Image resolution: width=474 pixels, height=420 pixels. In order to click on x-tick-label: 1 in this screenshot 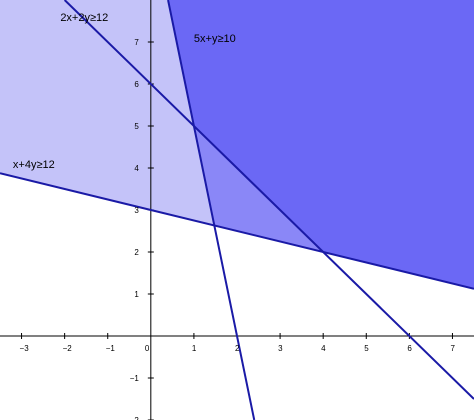, I will do `click(194, 348)`.